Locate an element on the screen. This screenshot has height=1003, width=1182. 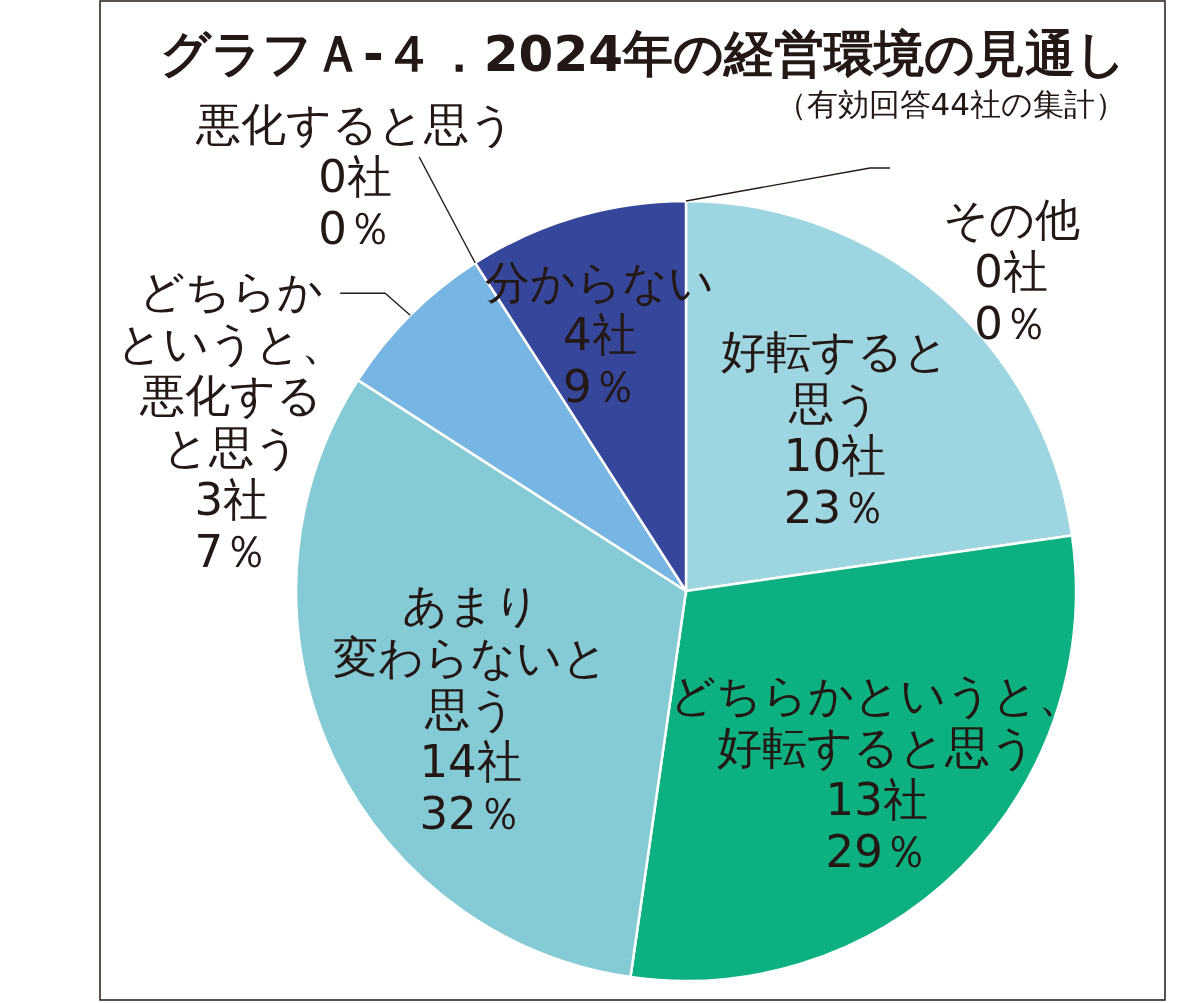
category-label: 悪化すると思う is located at coordinates (355, 124).